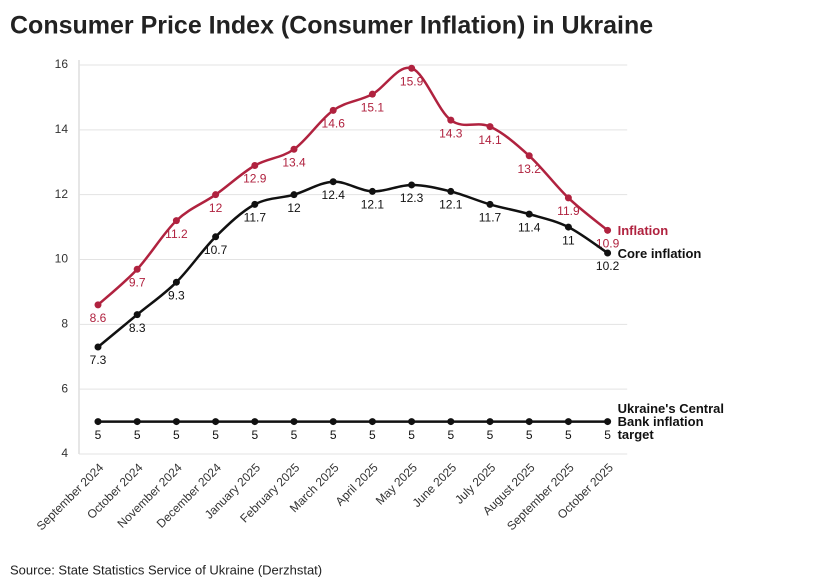 This screenshot has width=840, height=588. I want to click on data-label: 10.2, so click(608, 266).